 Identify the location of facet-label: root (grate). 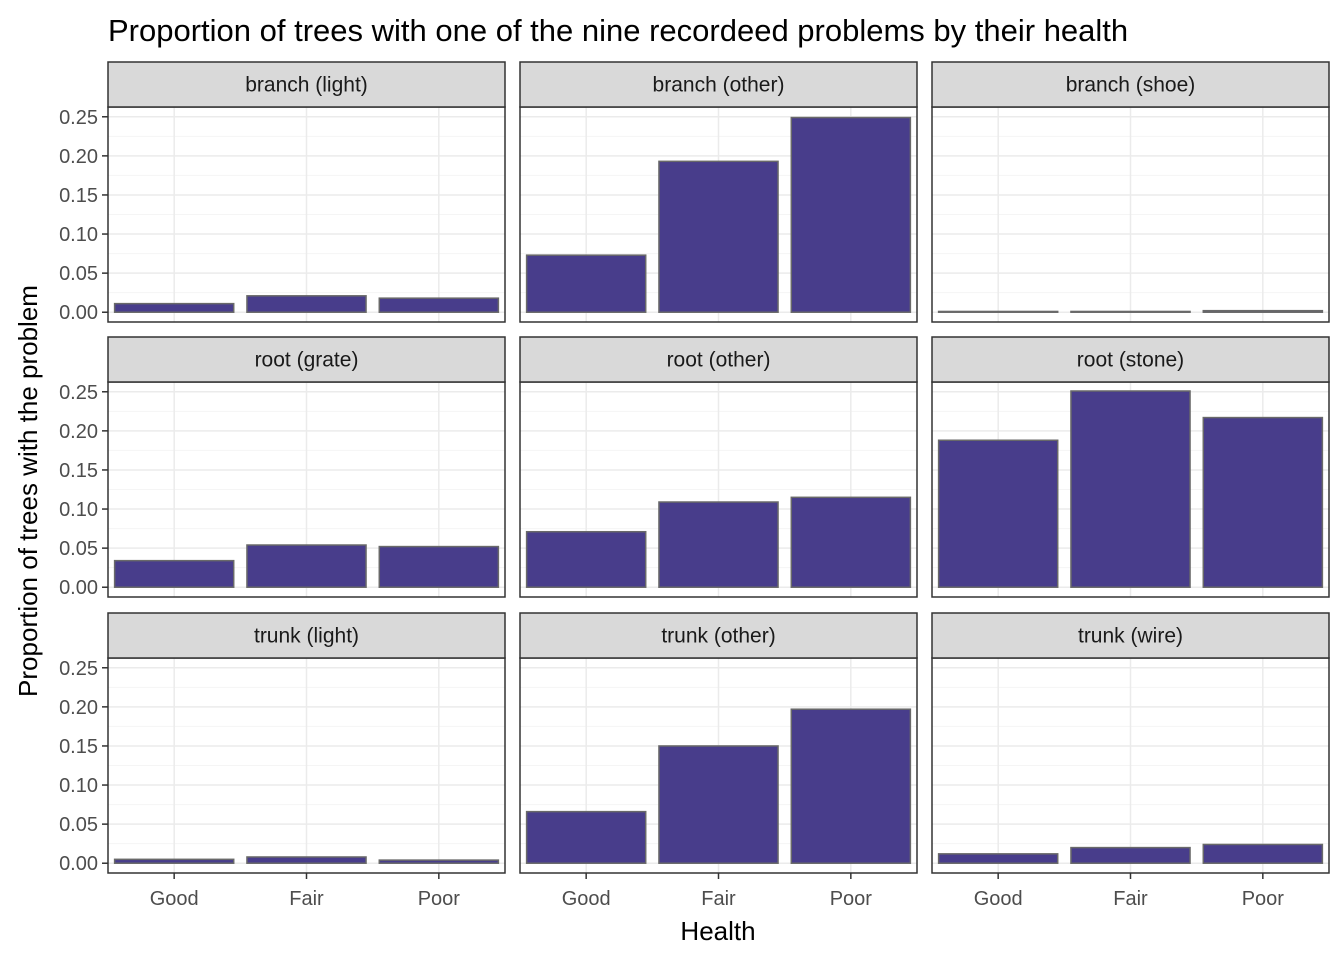
(307, 360).